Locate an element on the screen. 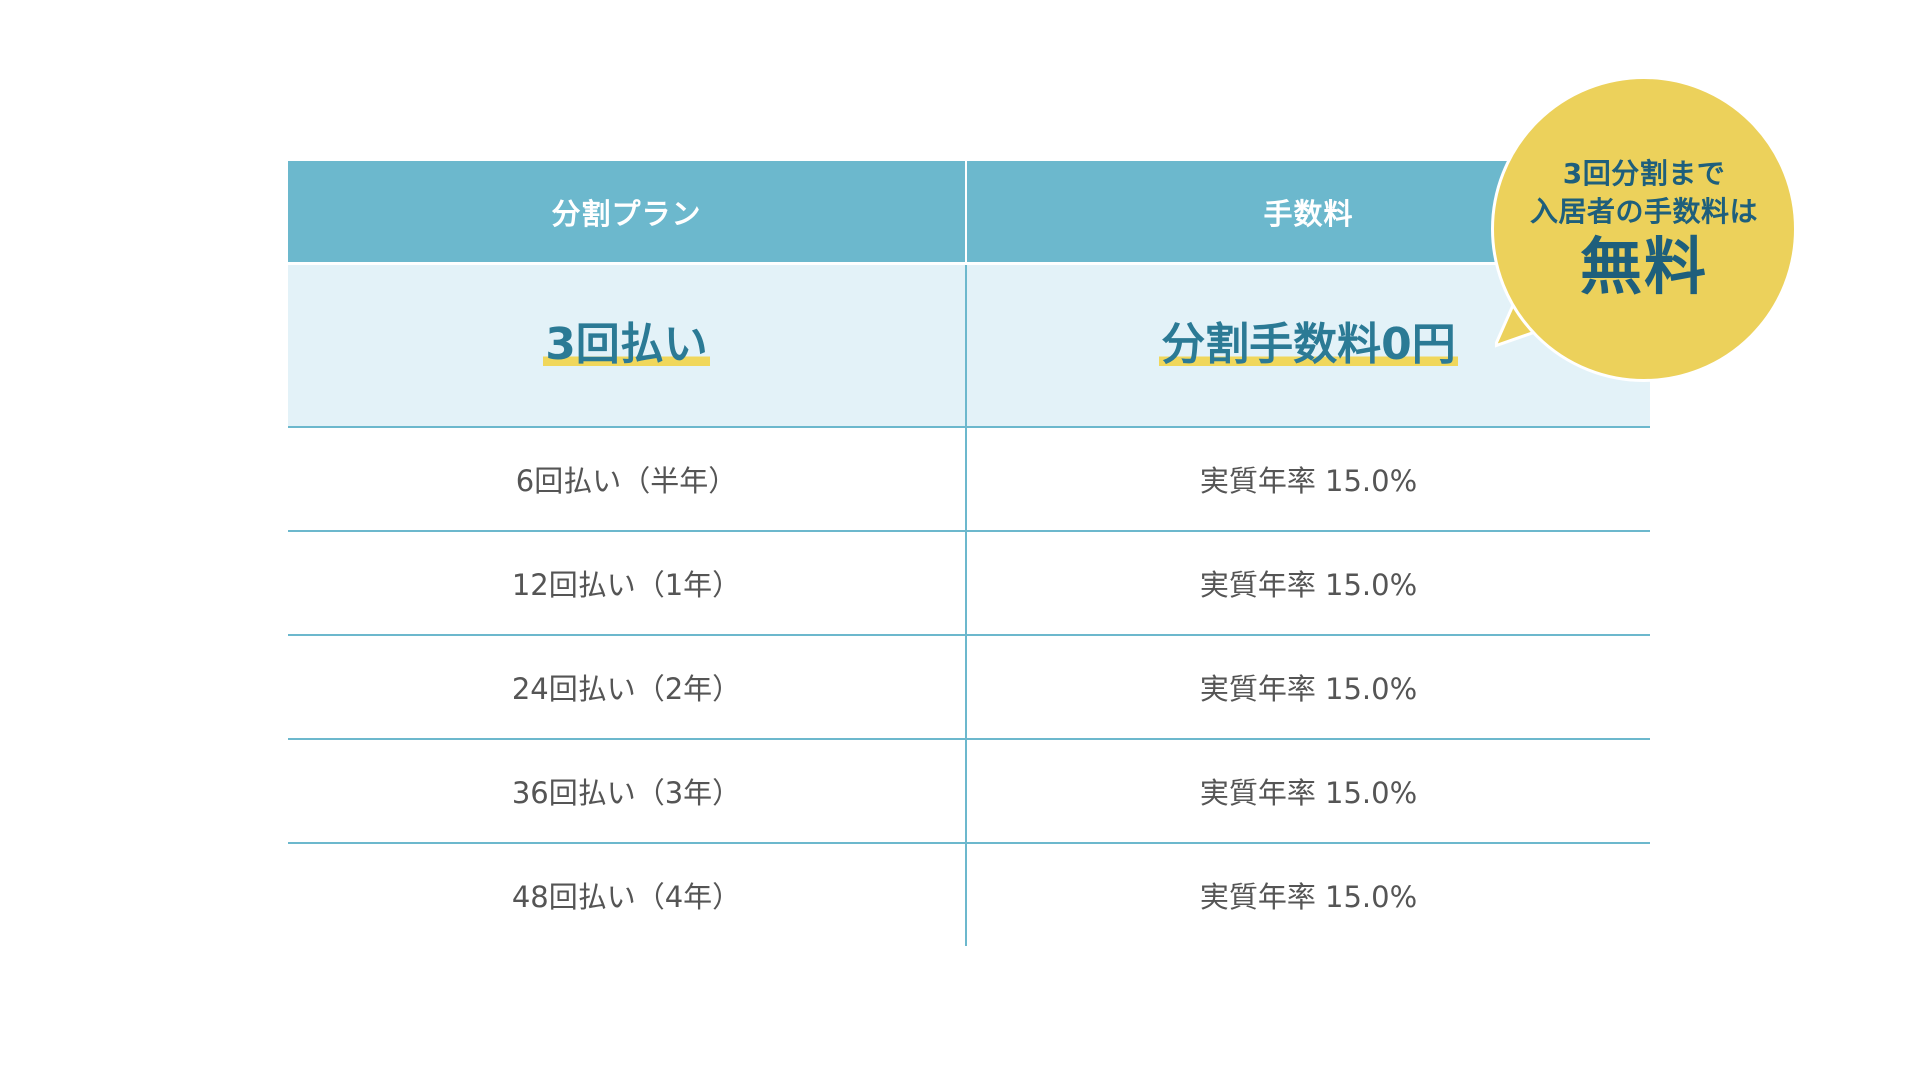  featured-fee-cell: 分割手数料0円 is located at coordinates (1308, 345).